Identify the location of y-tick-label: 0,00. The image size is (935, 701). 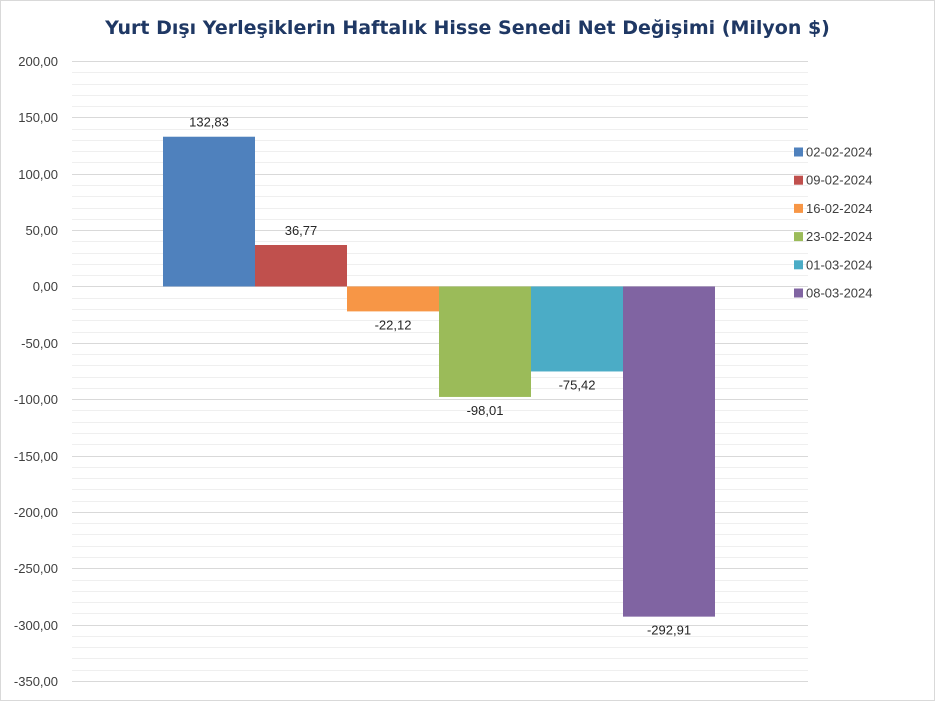
(45, 286).